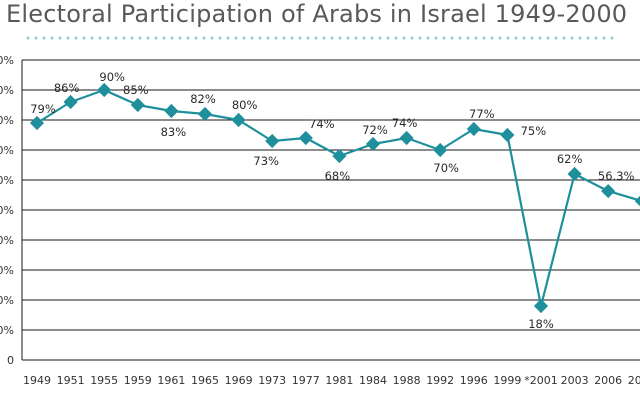  Describe the element at coordinates (440, 380) in the screenshot. I see `x-tick-label: 1992` at that location.